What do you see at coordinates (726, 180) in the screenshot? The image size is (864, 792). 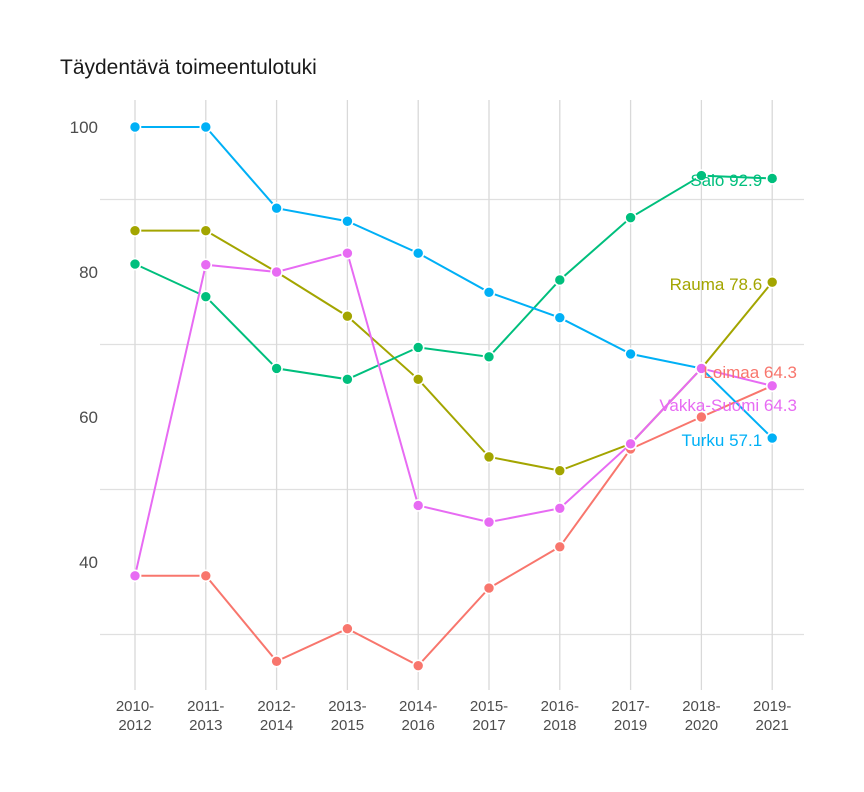 I see `end-label-salo: Salo 92.9` at bounding box center [726, 180].